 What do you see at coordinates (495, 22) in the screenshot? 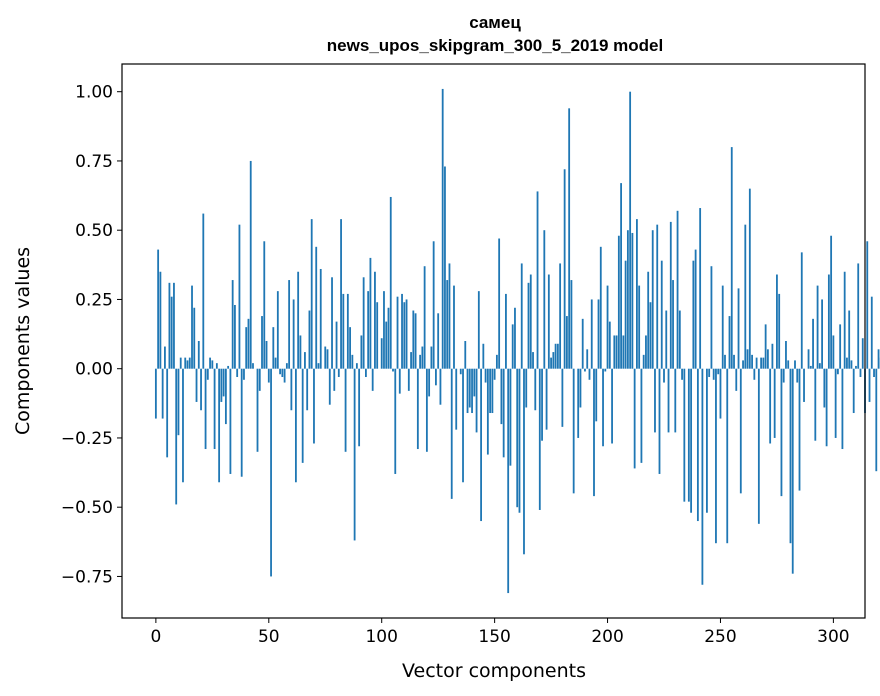
I see `chart-title-line1: самец` at bounding box center [495, 22].